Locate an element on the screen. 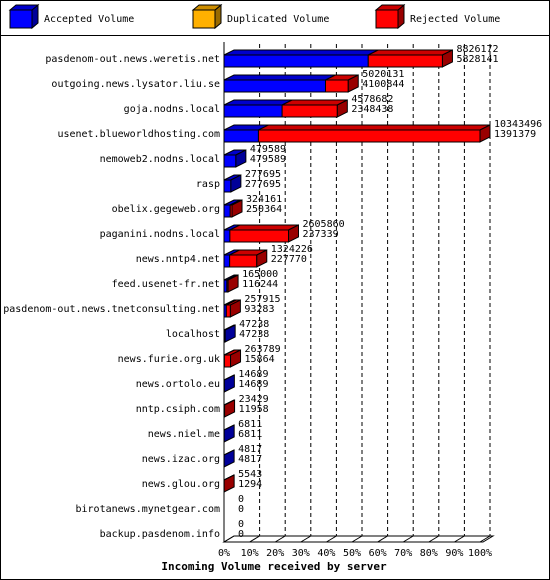 The width and height of the screenshot is (550, 580). x-tick-label: 70% is located at coordinates (403, 553).